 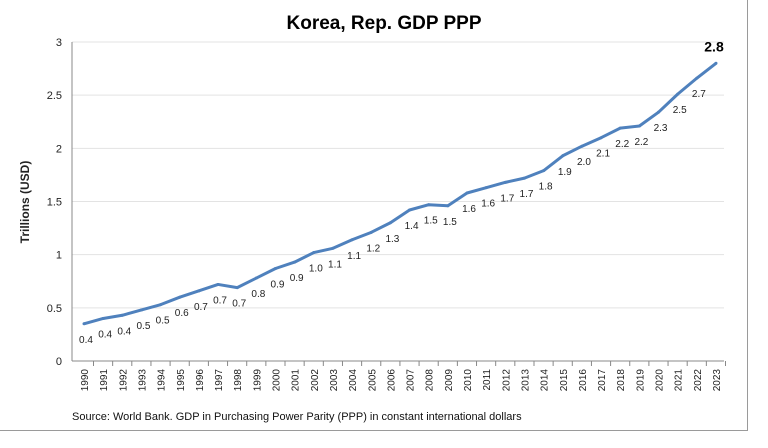 What do you see at coordinates (238, 380) in the screenshot?
I see `x-tick-label: 1998` at bounding box center [238, 380].